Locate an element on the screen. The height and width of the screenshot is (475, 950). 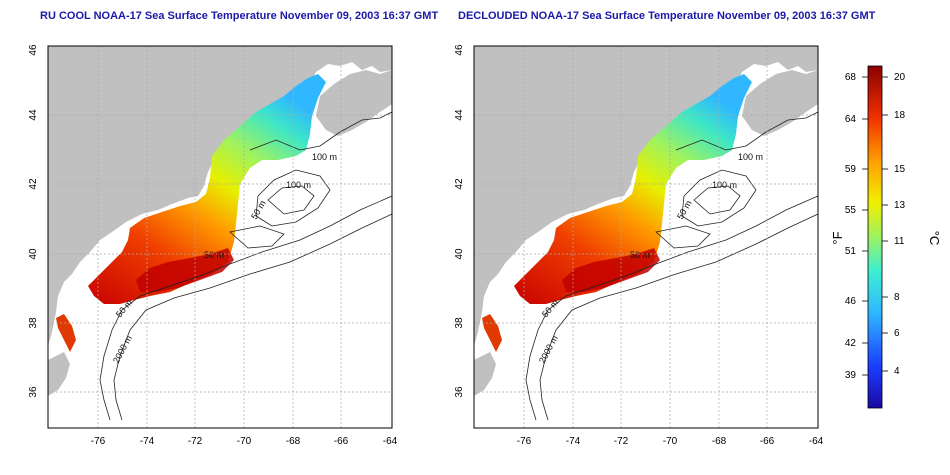
c-tick: 15 is located at coordinates (900, 169).